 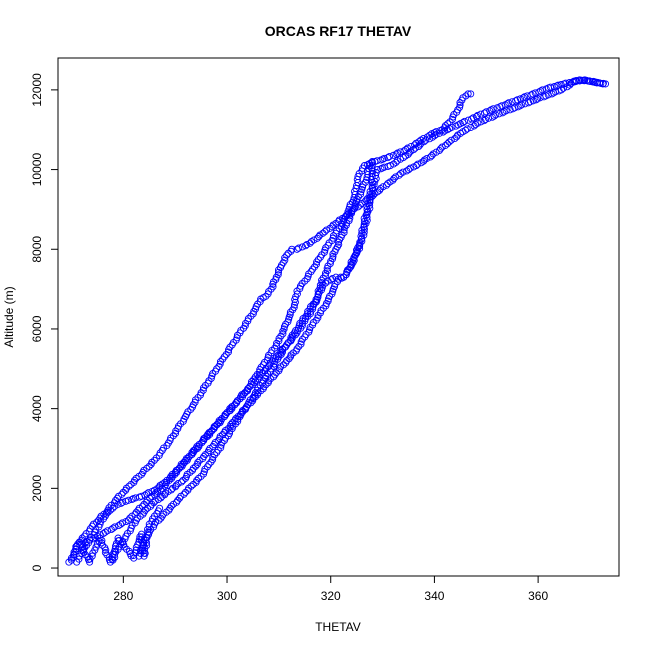 What do you see at coordinates (44, 322) in the screenshot?
I see `y-axis: 0 2000 4000 6000 8000 10000 12000` at bounding box center [44, 322].